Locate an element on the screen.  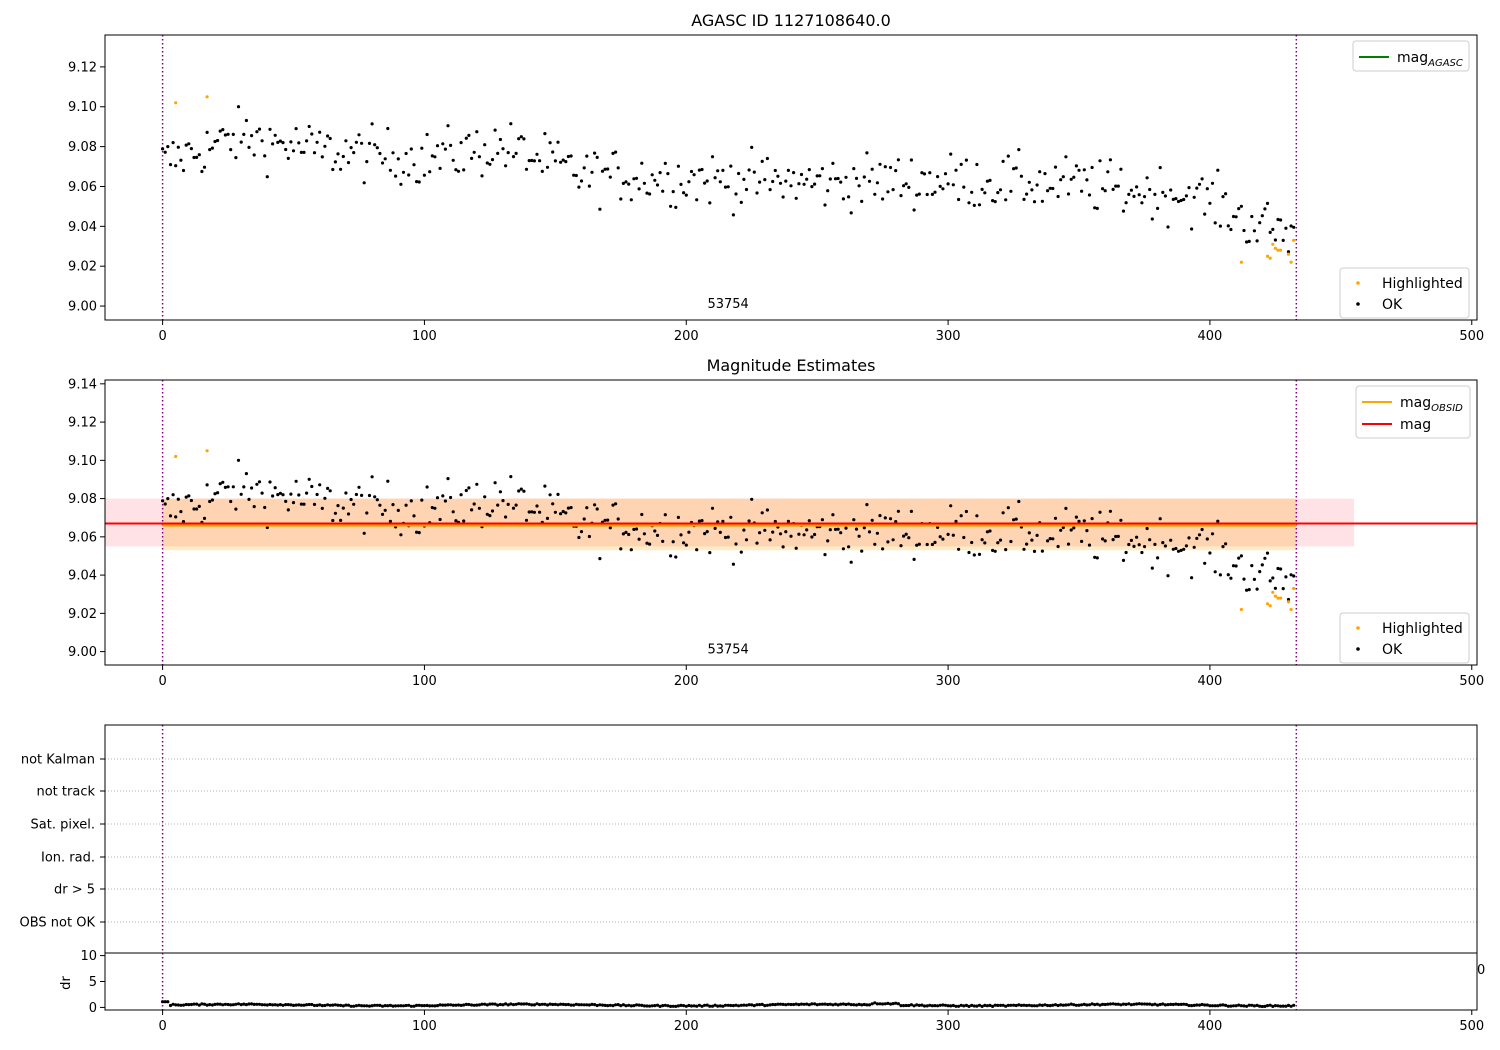
panel-title: Magnitude Estimates is located at coordinates (791, 365).